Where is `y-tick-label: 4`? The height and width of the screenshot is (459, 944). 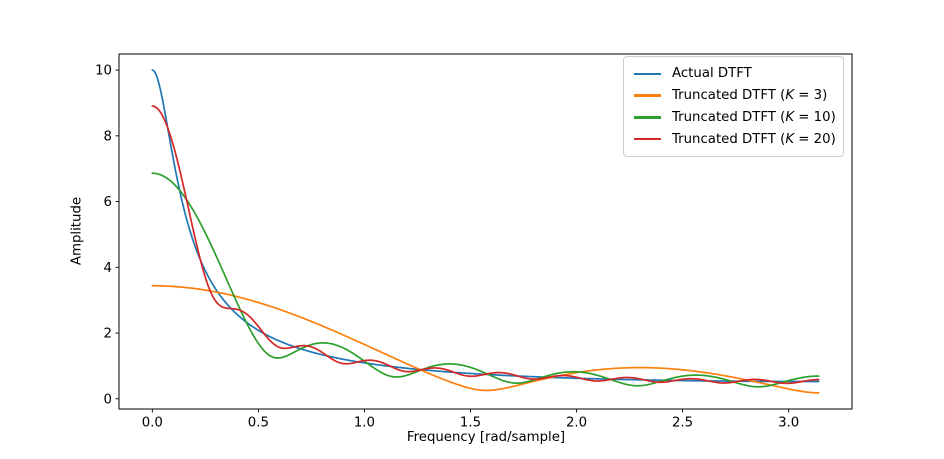
y-tick-label: 4 is located at coordinates (108, 268).